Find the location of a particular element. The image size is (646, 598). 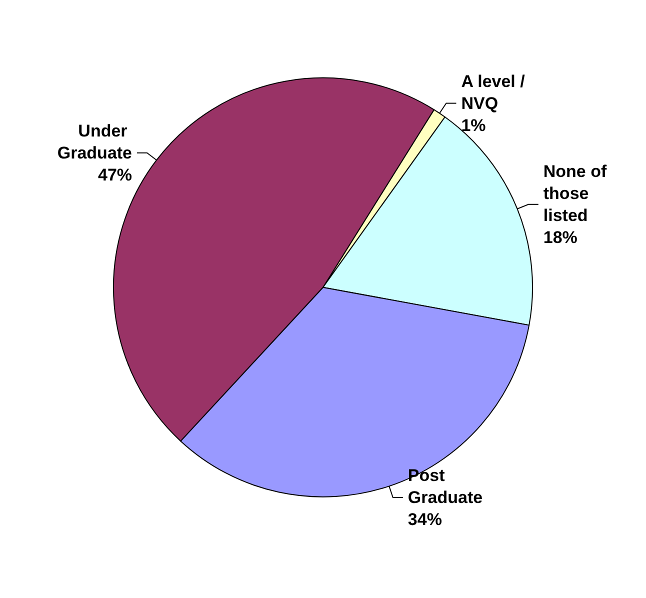

slice-label: A level / NVQ is located at coordinates (495, 92).